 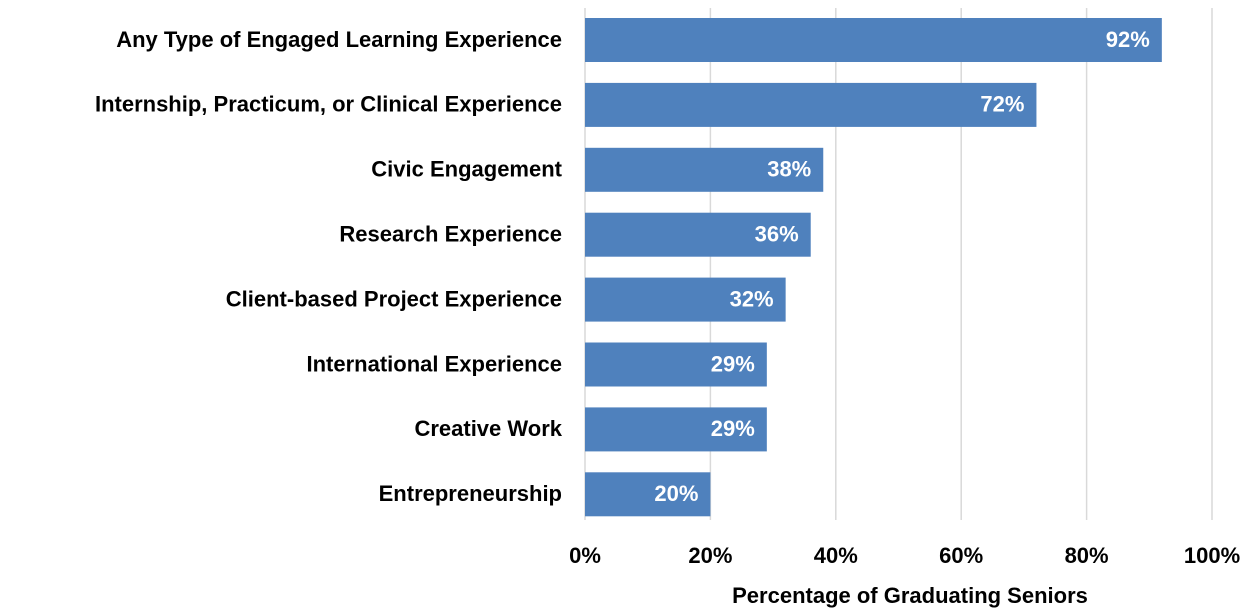 What do you see at coordinates (339, 39) in the screenshot?
I see `y-tick-label: Any Type of Engaged Learning Experience` at bounding box center [339, 39].